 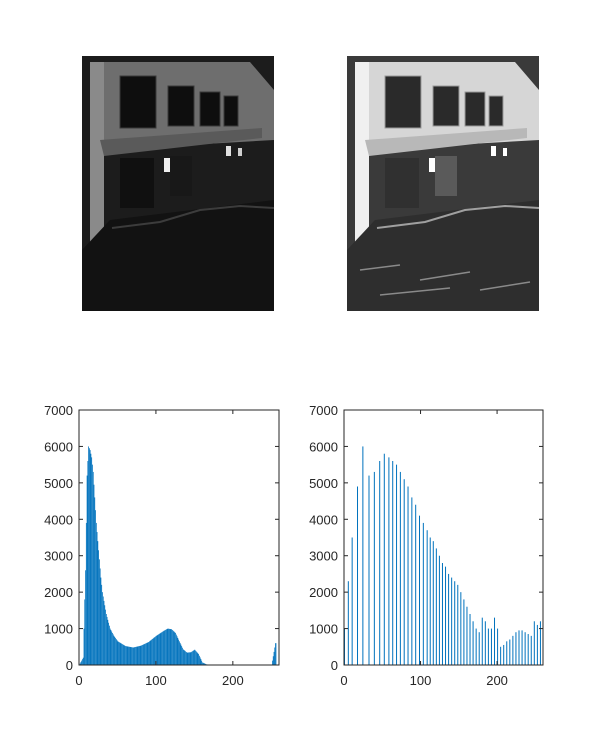 I want to click on y-tick-label: 0, so click(x=334, y=665).